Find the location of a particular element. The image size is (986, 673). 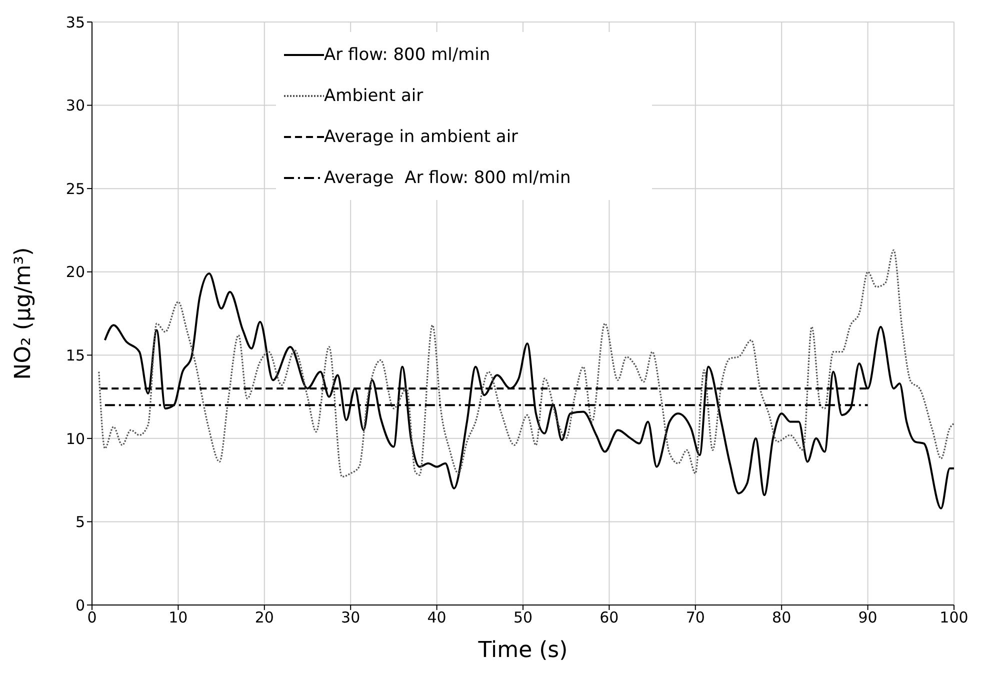

y-tick-label: 5 is located at coordinates (80, 522).